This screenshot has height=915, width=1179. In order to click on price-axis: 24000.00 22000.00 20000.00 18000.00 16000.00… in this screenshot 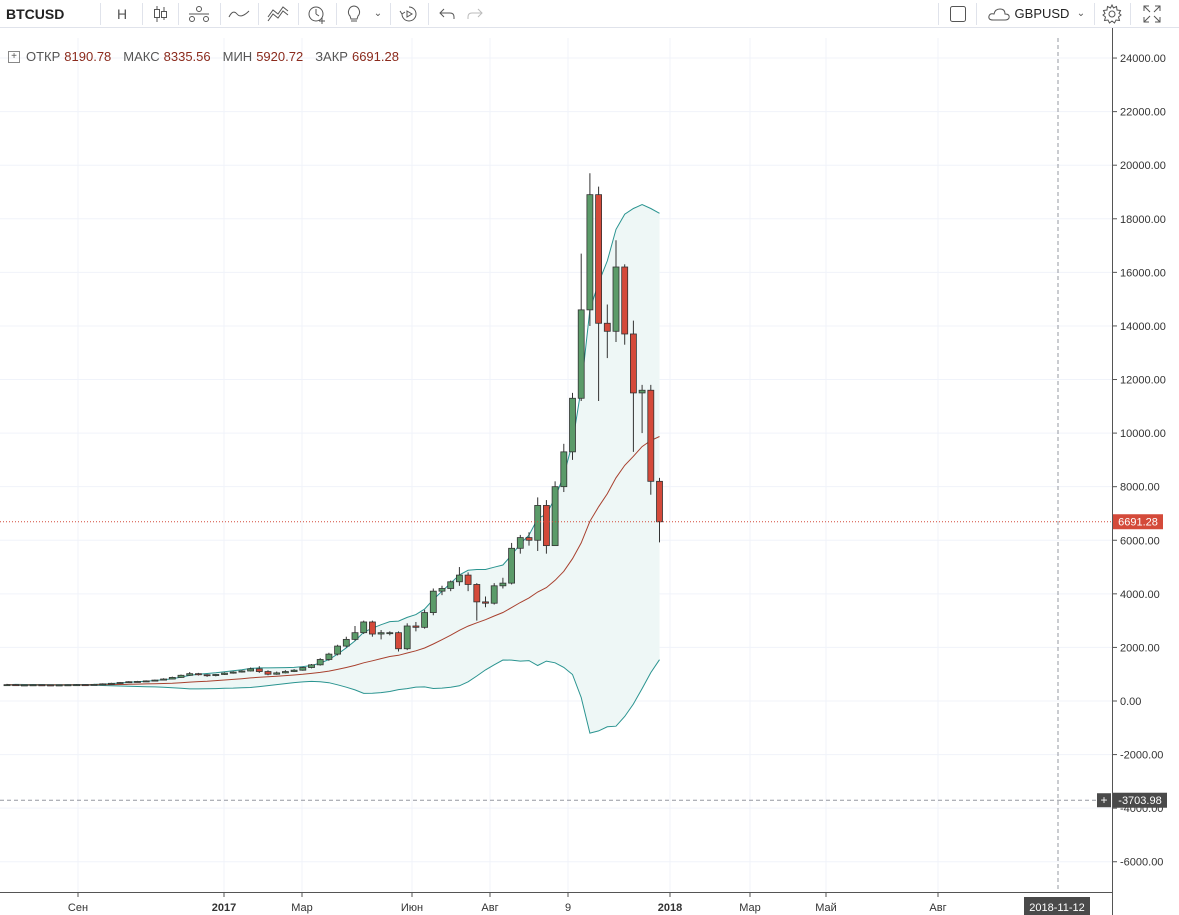, I will do `click(1139, 461)`.